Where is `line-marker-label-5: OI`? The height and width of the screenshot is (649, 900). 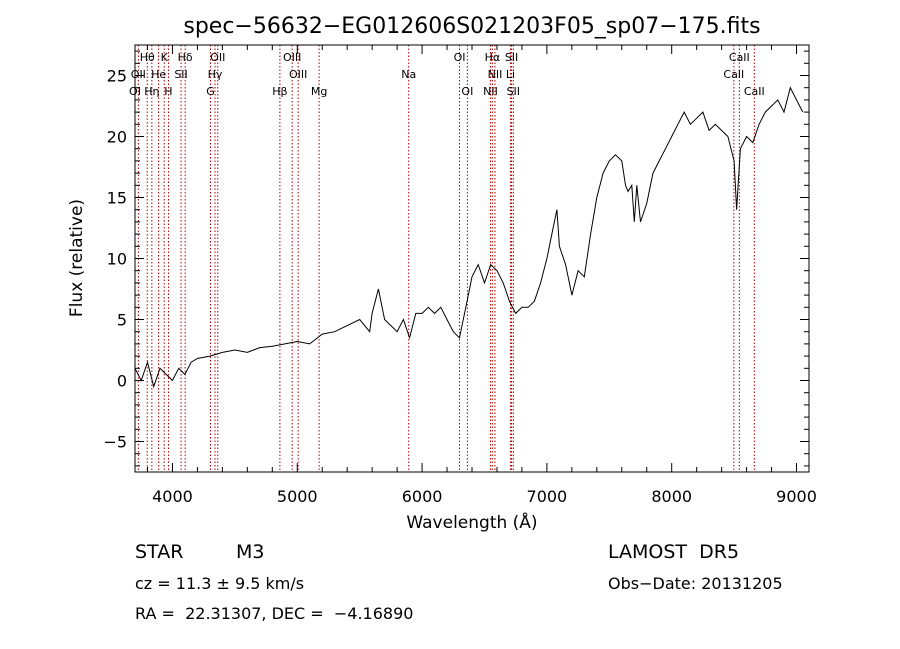
line-marker-label-5: OI is located at coordinates (460, 57).